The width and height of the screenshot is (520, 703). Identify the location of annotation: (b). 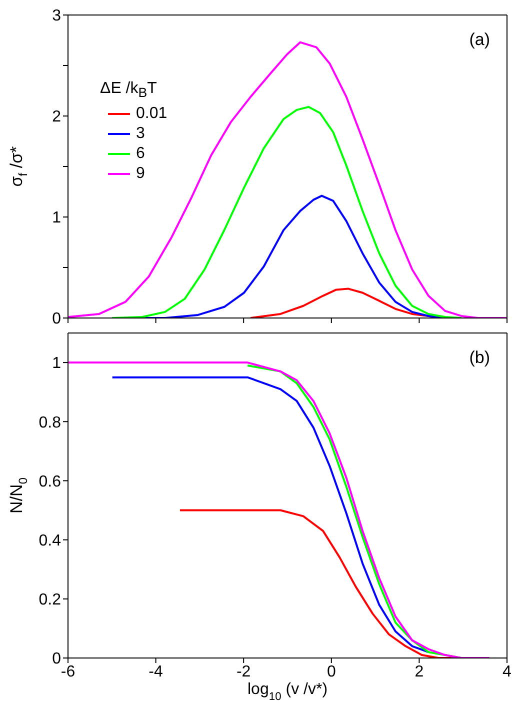
(479, 358).